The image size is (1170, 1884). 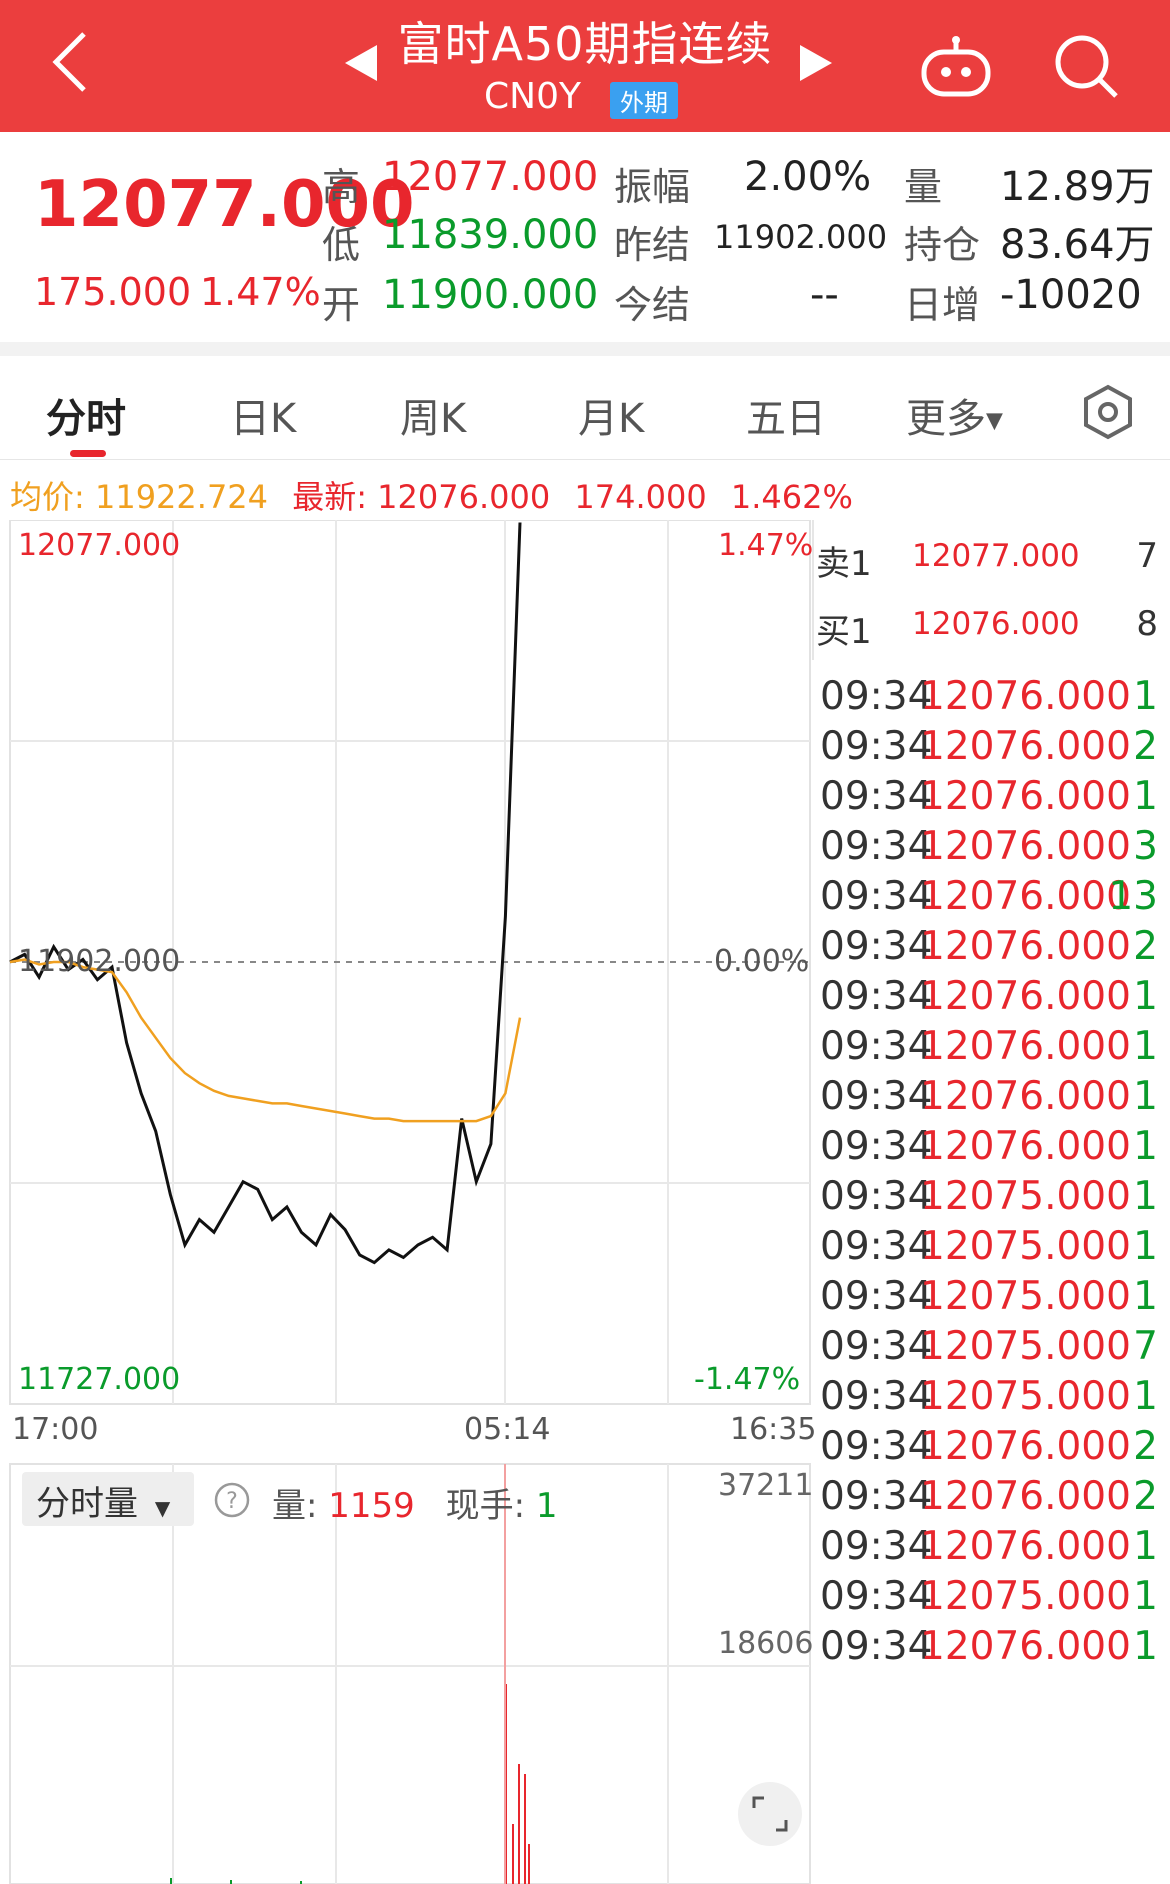 I want to click on average-price-line, so click(x=265, y=1040).